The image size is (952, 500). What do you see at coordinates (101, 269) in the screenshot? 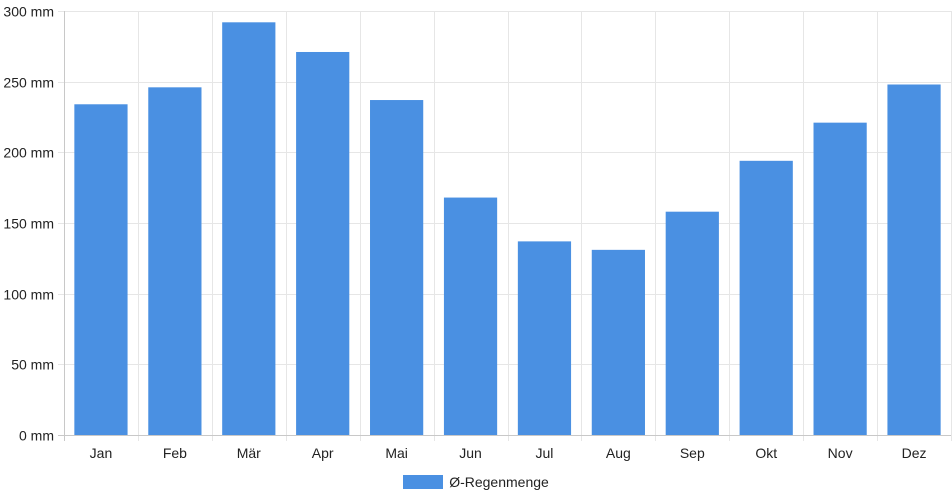
I see `bar-jan` at bounding box center [101, 269].